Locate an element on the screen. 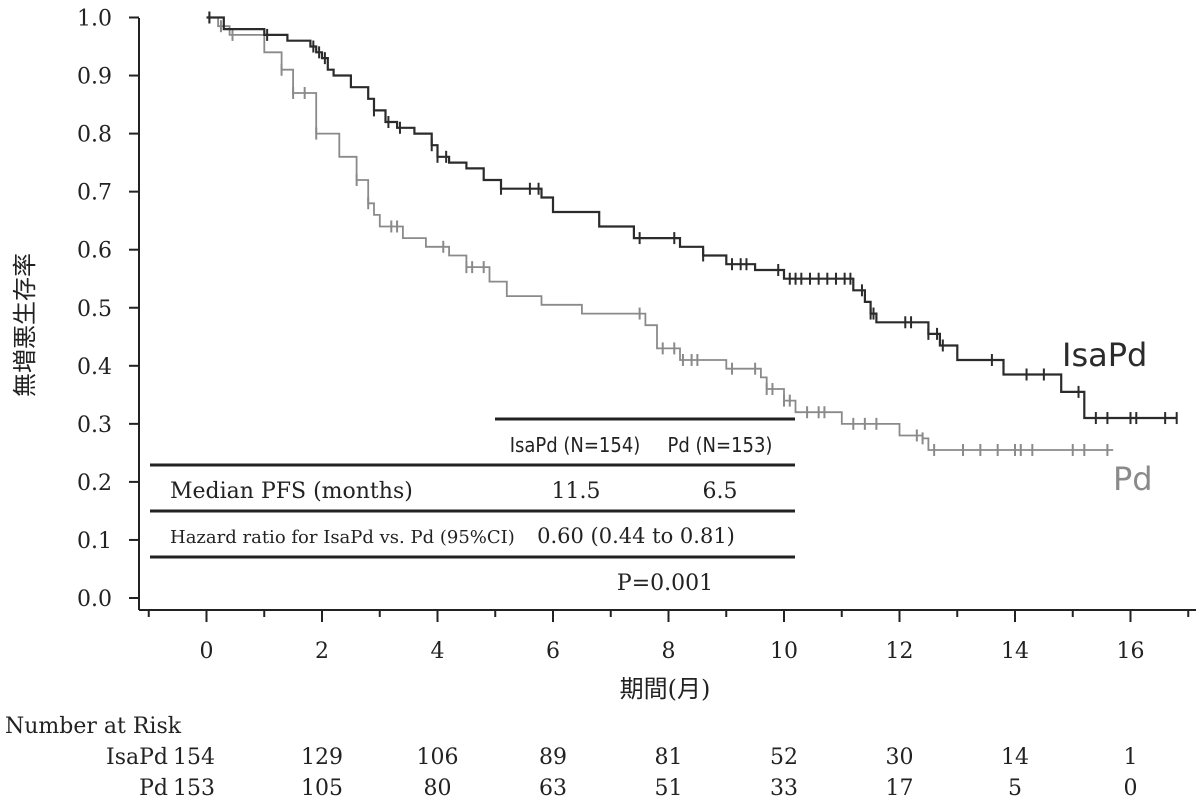 Image resolution: width=1201 pixels, height=802 pixels. y-tick-label: 0.5 is located at coordinates (94, 309).